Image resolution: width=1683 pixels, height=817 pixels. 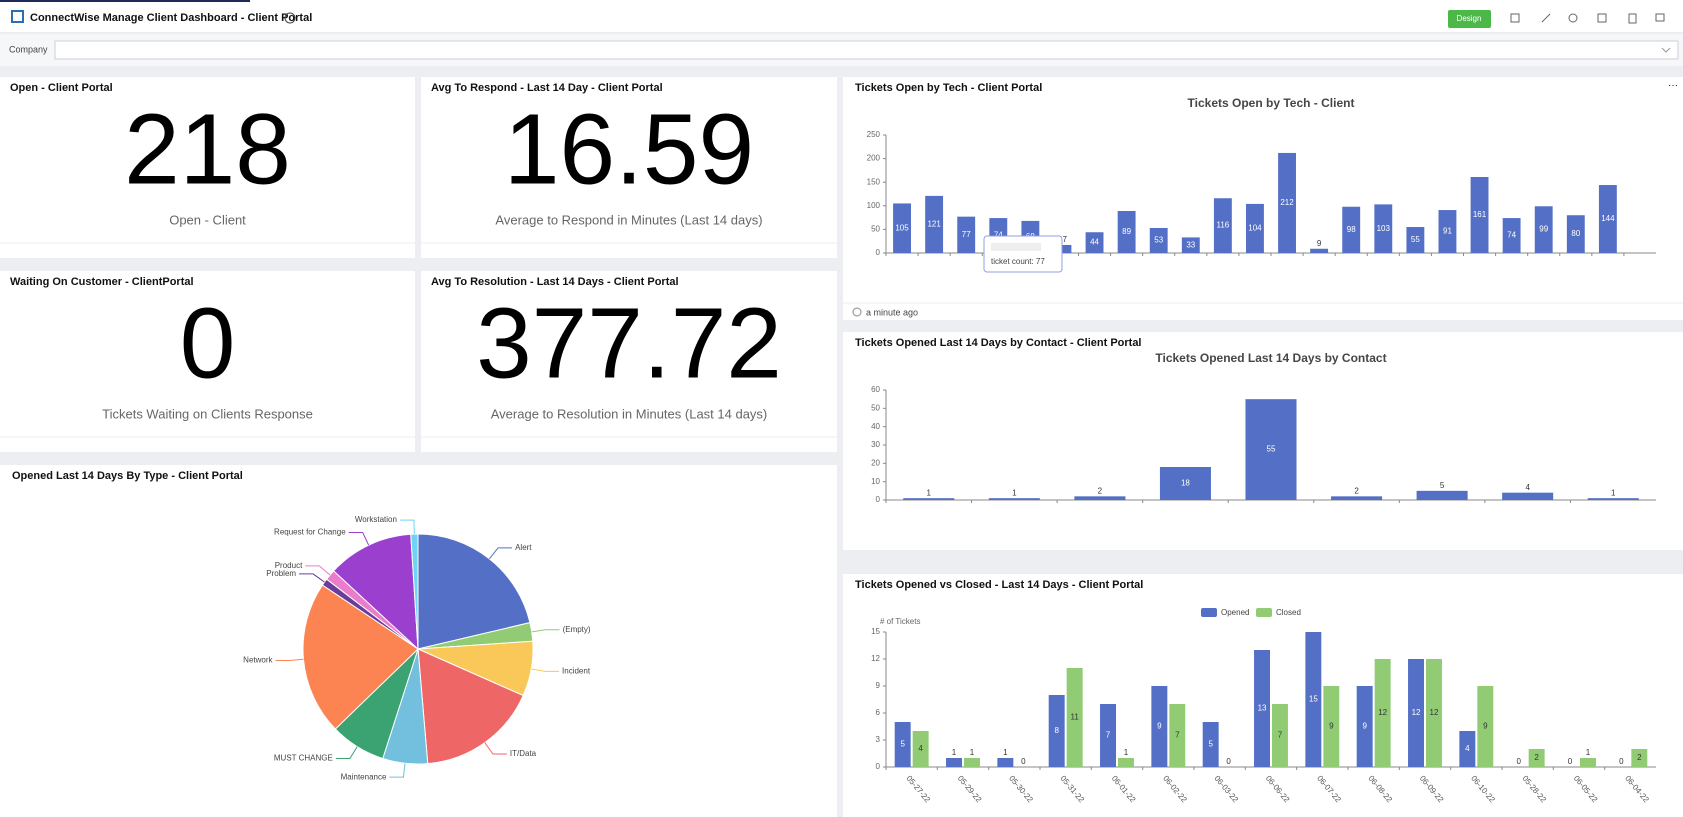 I want to click on tooltip, so click(x=1023, y=254).